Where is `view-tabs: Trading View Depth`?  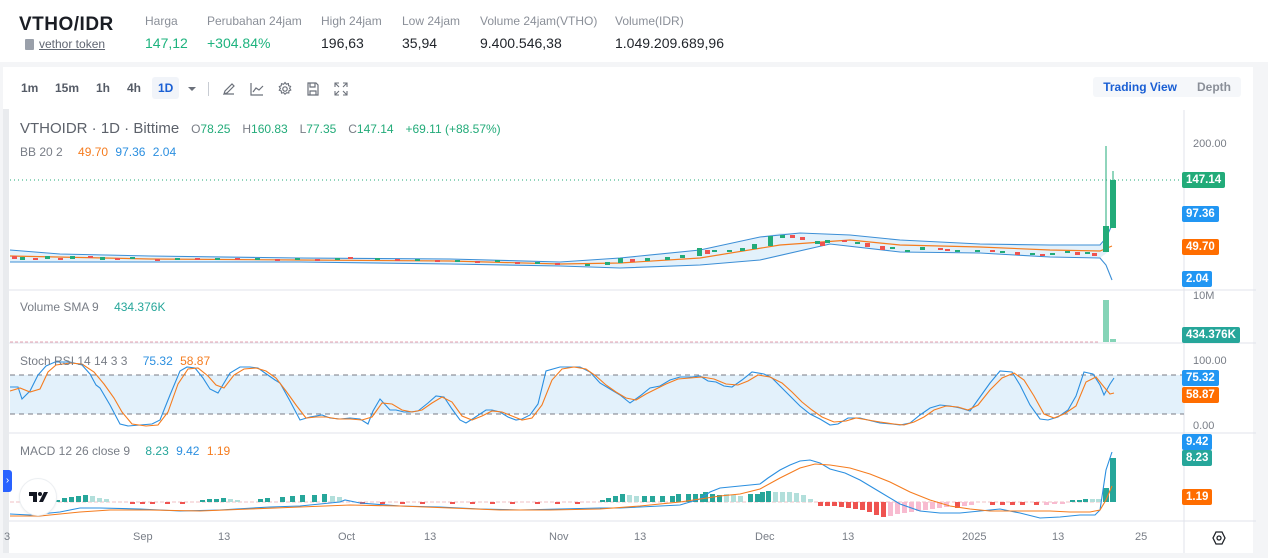 view-tabs: Trading View Depth is located at coordinates (1167, 87).